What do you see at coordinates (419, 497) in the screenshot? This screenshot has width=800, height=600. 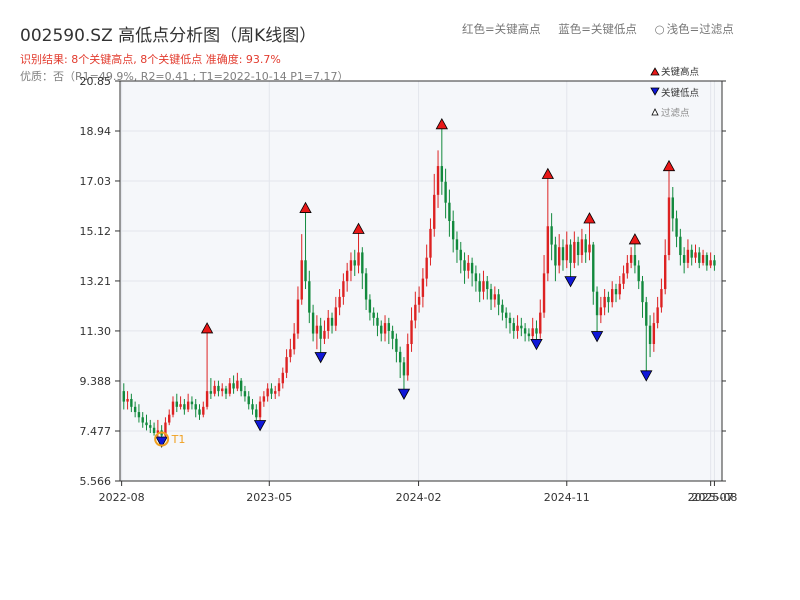 I see `x-tick-label: 2024-02` at bounding box center [419, 497].